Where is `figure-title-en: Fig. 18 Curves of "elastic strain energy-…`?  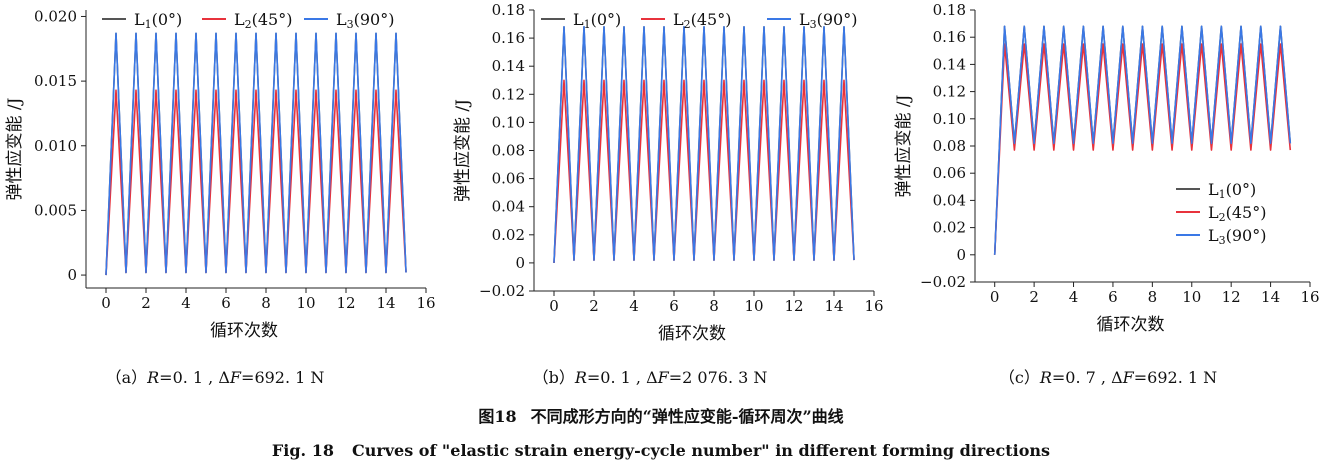
figure-title-en: Fig. 18 Curves of "elastic strain energy-… is located at coordinates (661, 450).